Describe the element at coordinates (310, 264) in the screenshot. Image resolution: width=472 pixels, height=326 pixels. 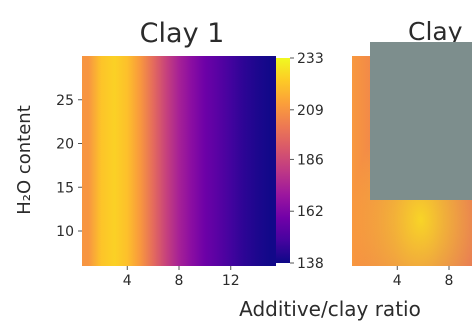
I see `colorbar-tick-label: 138` at that location.